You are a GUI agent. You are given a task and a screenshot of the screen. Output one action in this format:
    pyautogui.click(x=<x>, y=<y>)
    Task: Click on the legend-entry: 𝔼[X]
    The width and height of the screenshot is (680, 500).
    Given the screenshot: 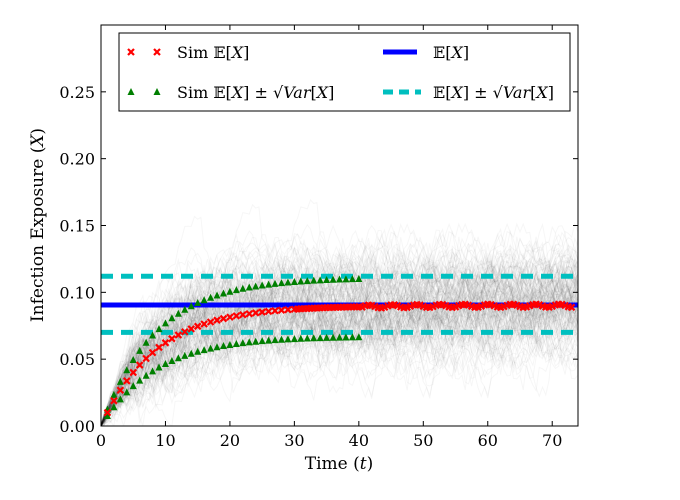 What is the action you would take?
    pyautogui.click(x=426, y=52)
    